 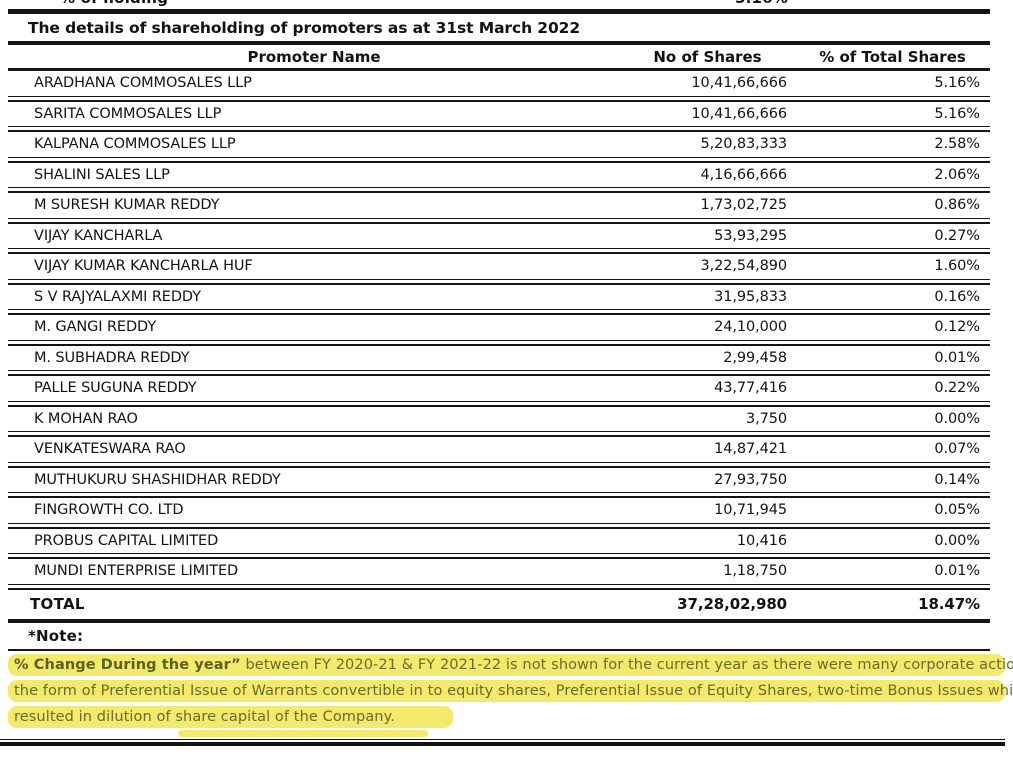 I want to click on pct-total-shares-cell: 0.22%, so click(x=957, y=388).